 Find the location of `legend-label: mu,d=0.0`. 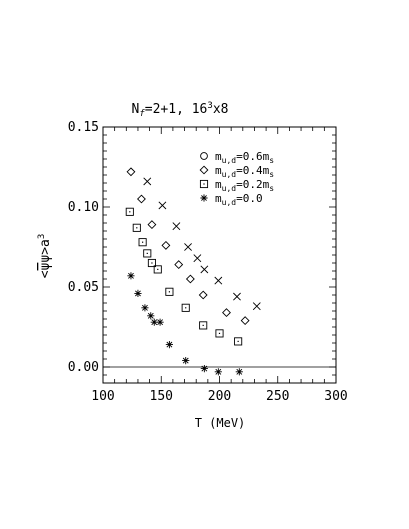

legend-label: mu,d=0.0 is located at coordinates (239, 199).